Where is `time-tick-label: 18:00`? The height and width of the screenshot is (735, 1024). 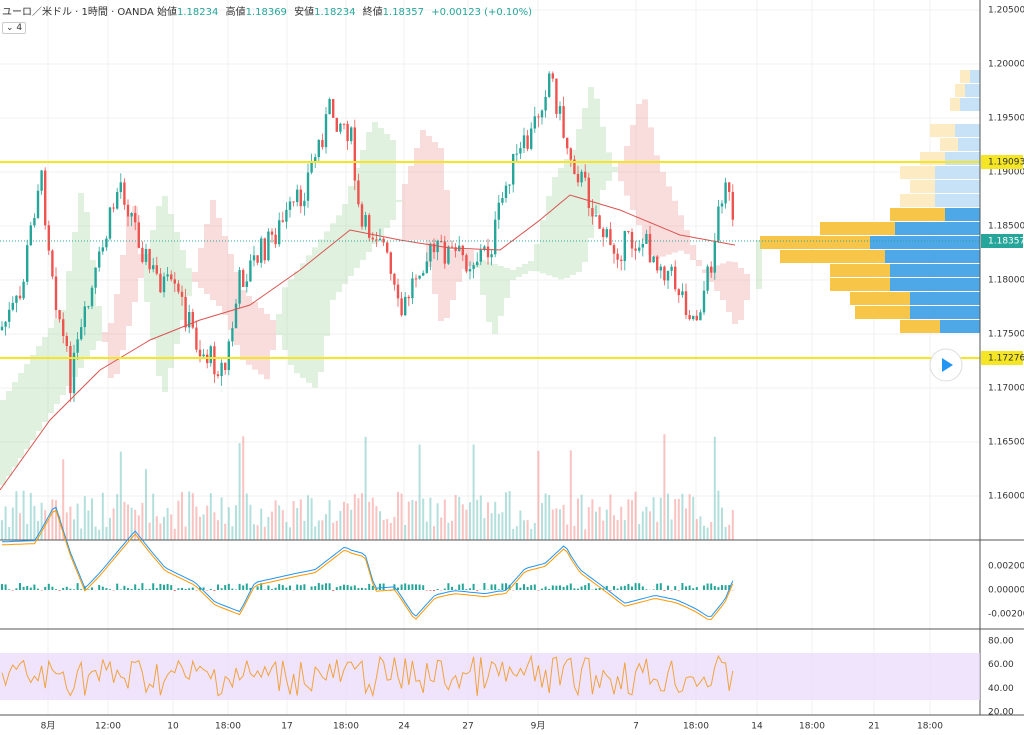
time-tick-label: 18:00 is located at coordinates (346, 727).